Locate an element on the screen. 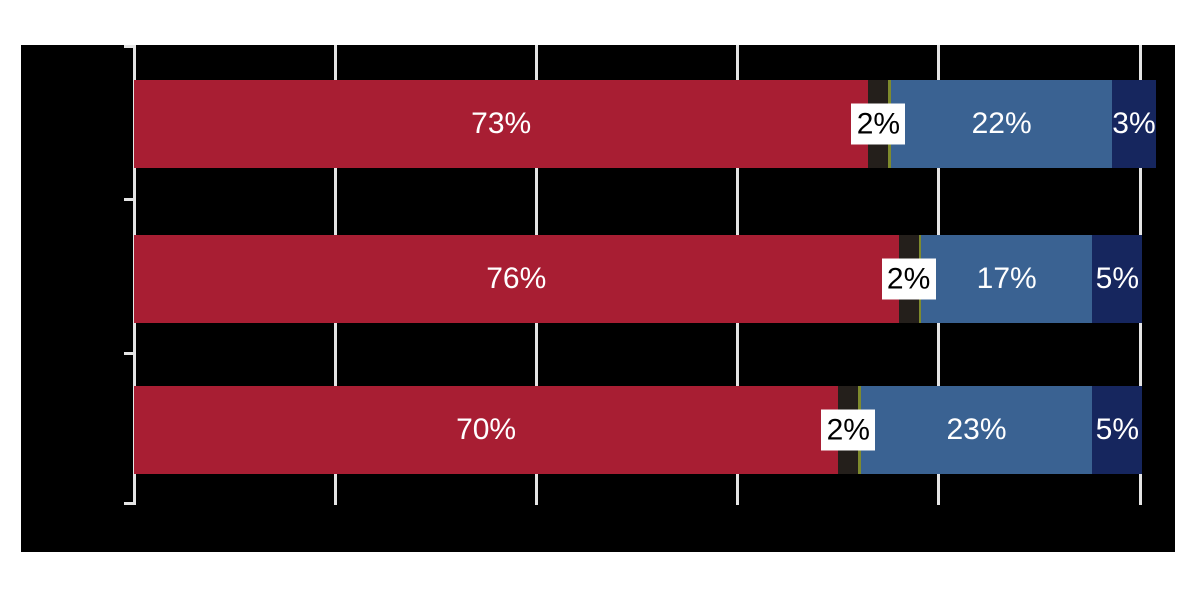  segment-red: 73% is located at coordinates (501, 124).